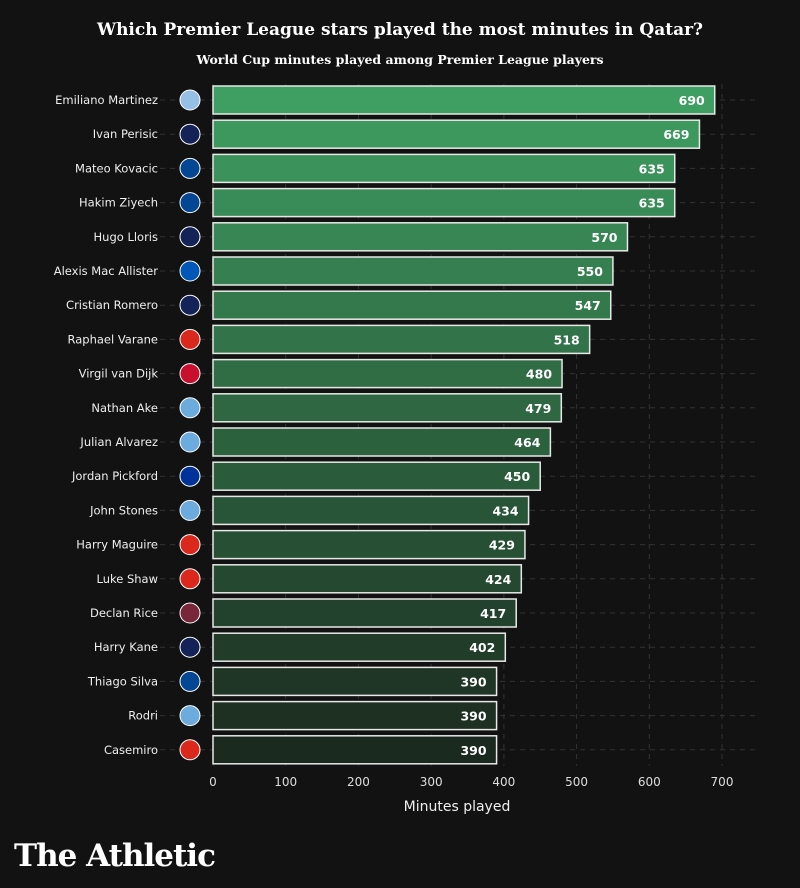 The height and width of the screenshot is (888, 800). Describe the element at coordinates (126, 647) in the screenshot. I see `player-label: Harry Kane` at that location.